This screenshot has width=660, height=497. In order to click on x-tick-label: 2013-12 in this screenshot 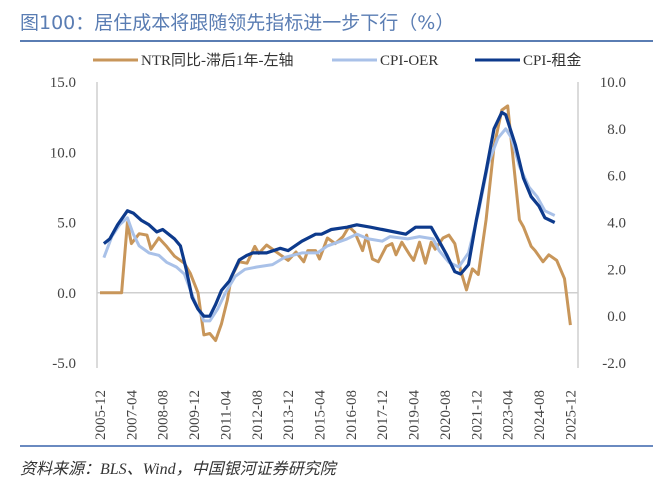, I will do `click(289, 415)`.